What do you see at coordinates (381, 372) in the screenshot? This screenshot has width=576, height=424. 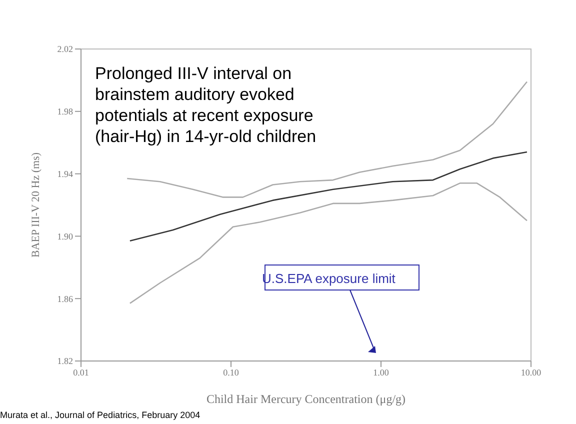 I see `x-tick-label: 1.00` at bounding box center [381, 372].